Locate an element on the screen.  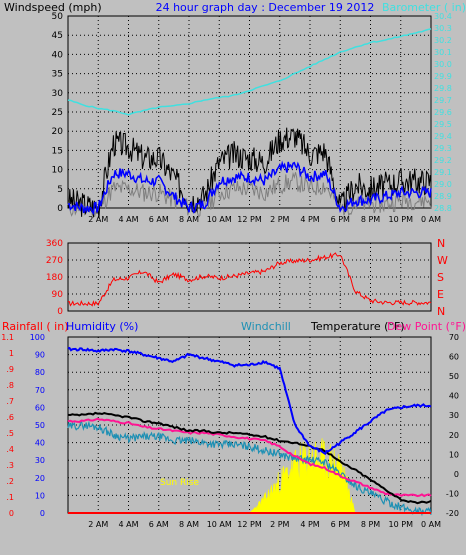
barometer-tick-label: 29.4 is located at coordinates (443, 136).